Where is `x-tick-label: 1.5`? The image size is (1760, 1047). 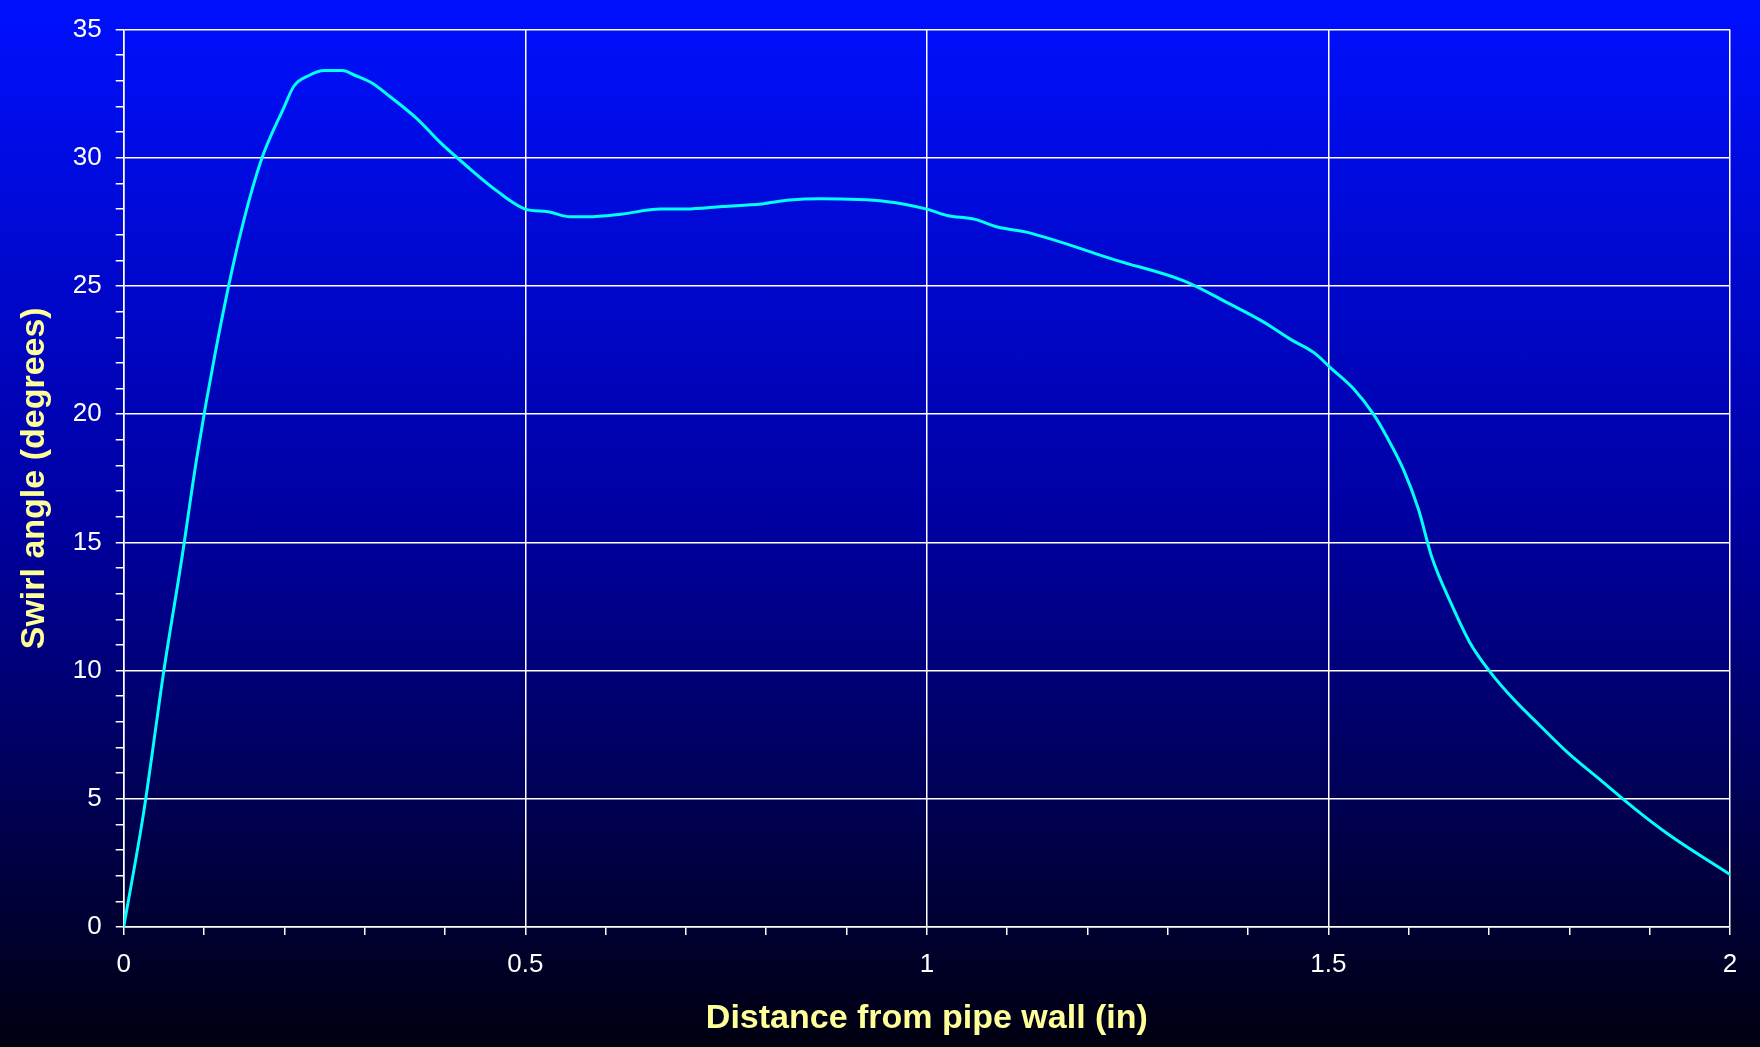 x-tick-label: 1.5 is located at coordinates (1328, 962).